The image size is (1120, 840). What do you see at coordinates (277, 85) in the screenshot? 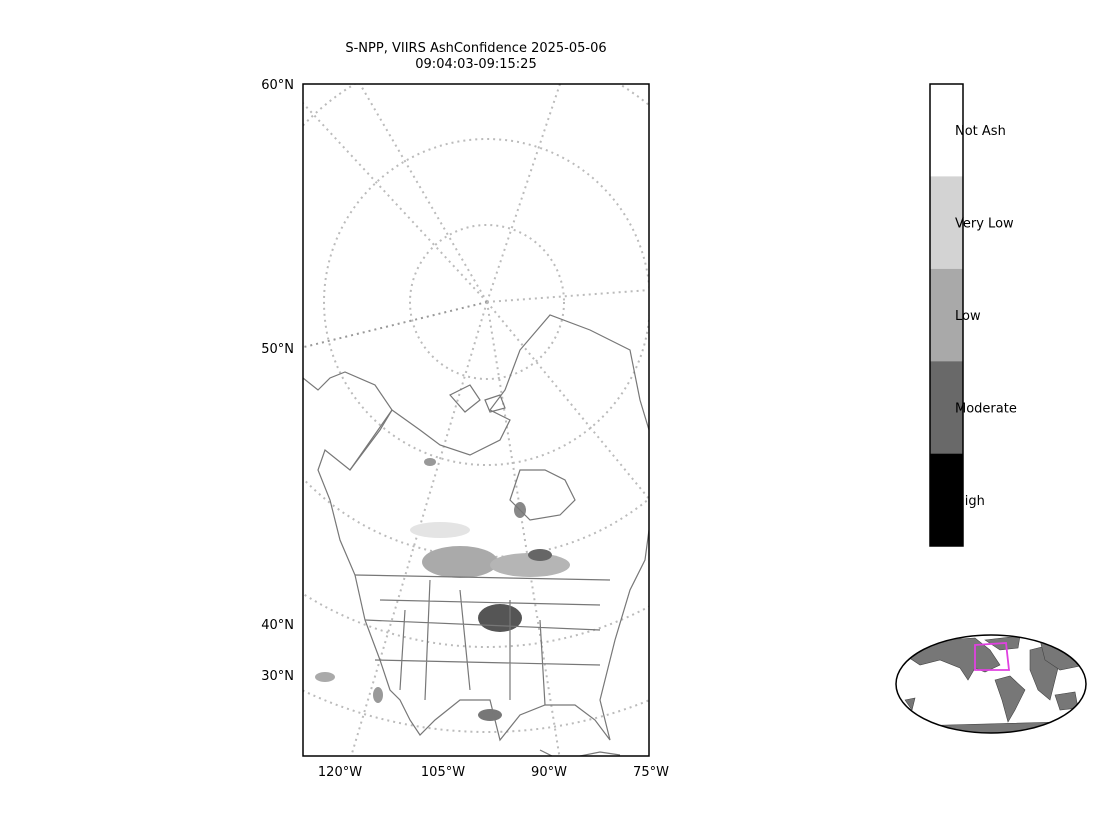
I see `lat-label: 60°N` at bounding box center [277, 85].